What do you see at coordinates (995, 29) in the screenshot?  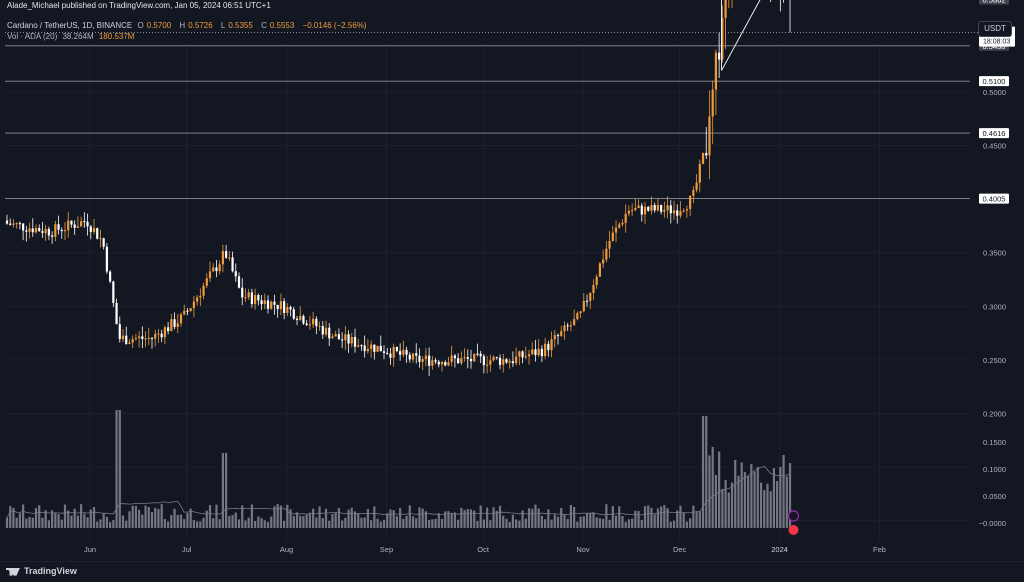 I see `currency-button: USDT` at bounding box center [995, 29].